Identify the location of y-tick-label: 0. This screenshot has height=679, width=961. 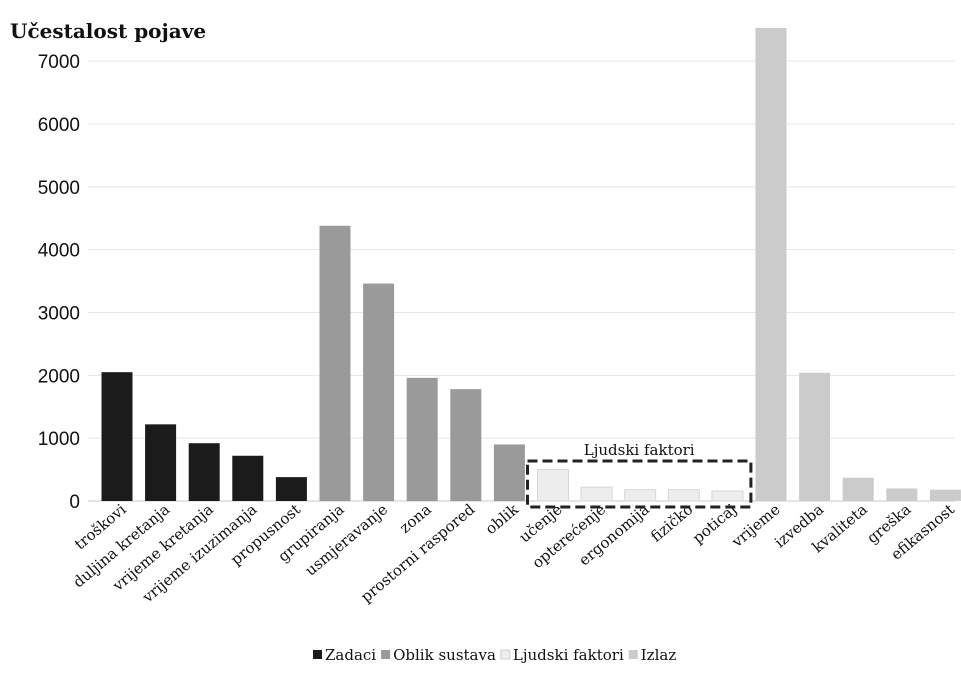
(74, 502).